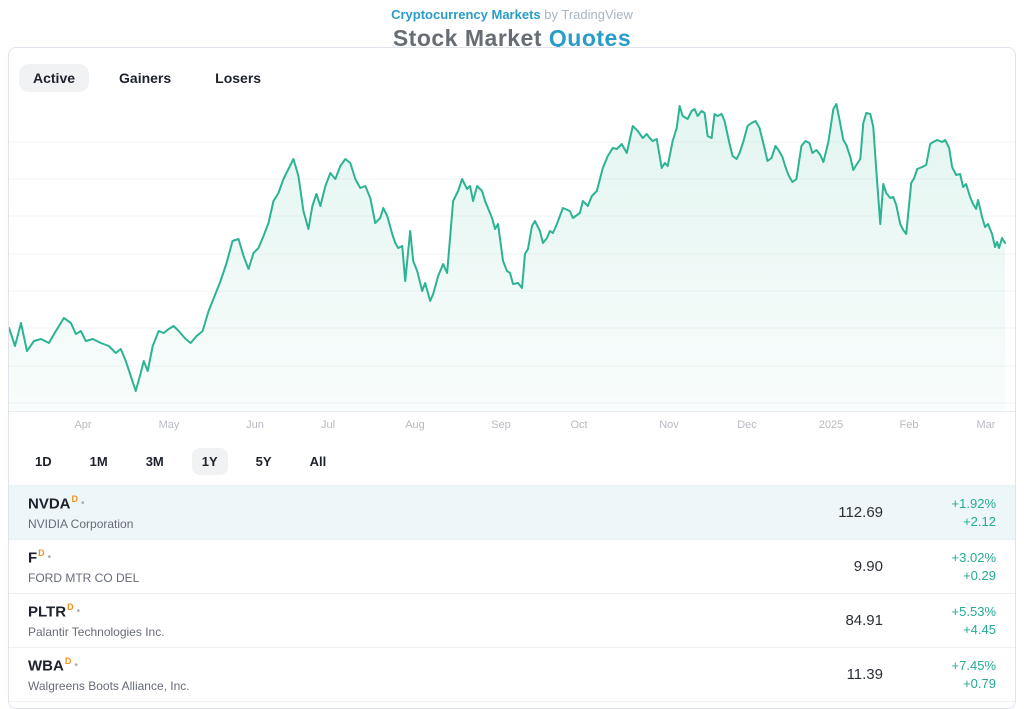 Image resolution: width=1024 pixels, height=709 pixels. I want to click on range-3m: 3M, so click(155, 461).